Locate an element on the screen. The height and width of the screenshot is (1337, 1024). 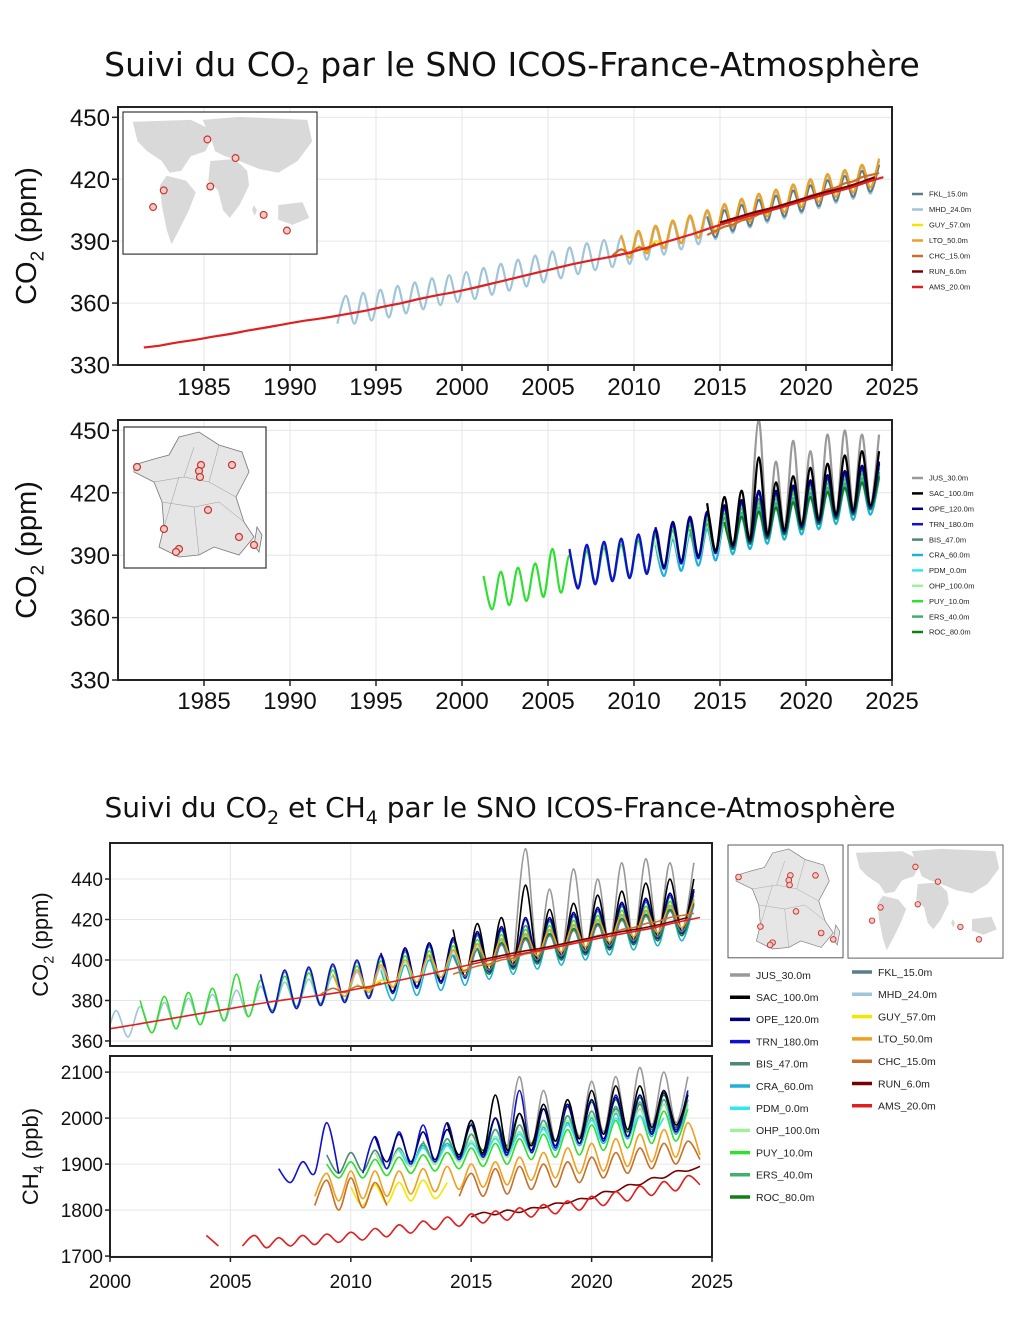
legend-label: AMS_20.0m is located at coordinates (907, 1107).